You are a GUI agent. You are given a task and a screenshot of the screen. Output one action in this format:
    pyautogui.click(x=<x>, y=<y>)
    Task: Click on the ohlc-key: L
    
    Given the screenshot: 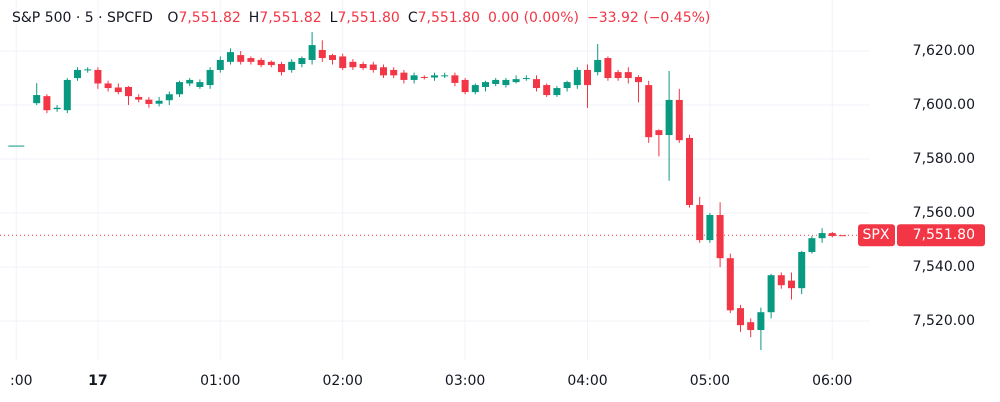 What is the action you would take?
    pyautogui.click(x=333, y=18)
    